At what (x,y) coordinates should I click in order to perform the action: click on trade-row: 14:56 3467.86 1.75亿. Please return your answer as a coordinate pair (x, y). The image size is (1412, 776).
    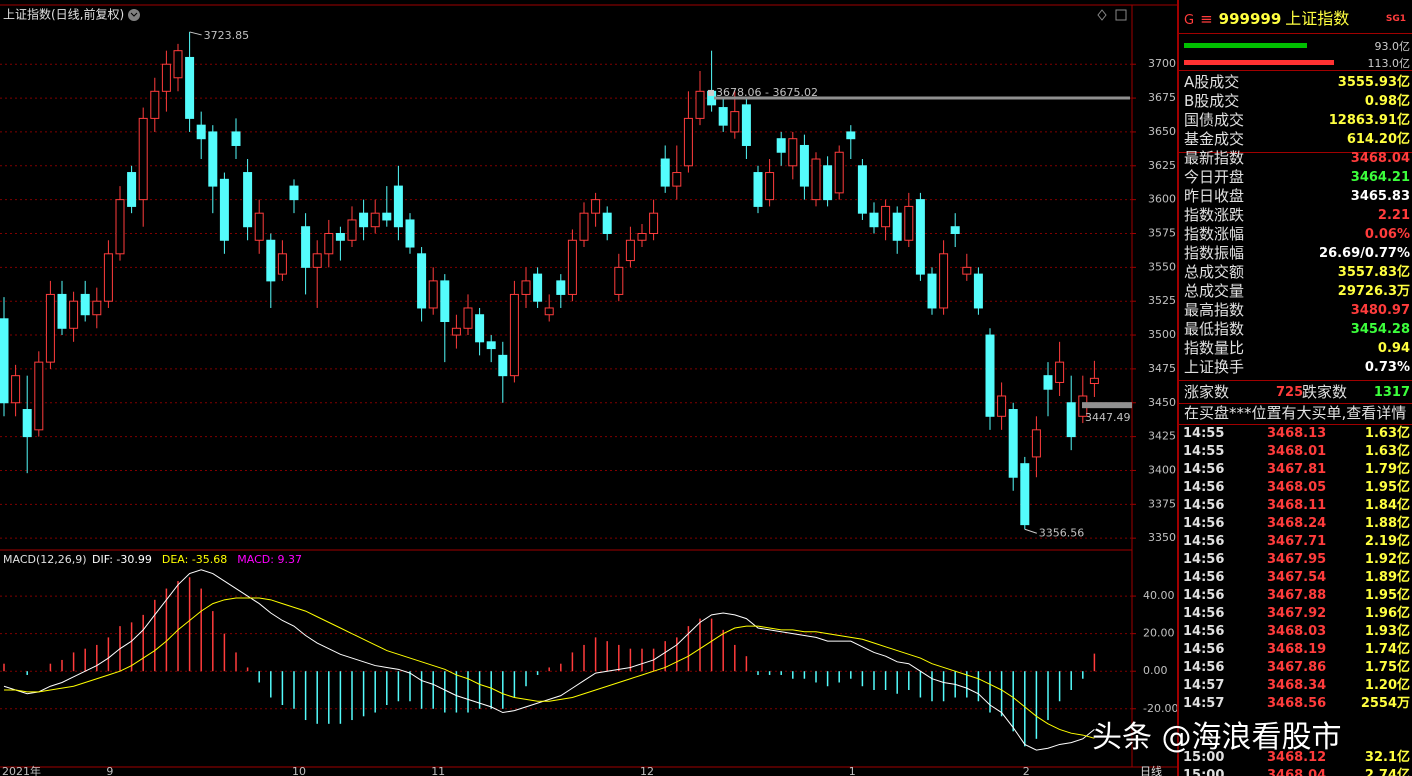
    Looking at the image, I should click on (1296, 668).